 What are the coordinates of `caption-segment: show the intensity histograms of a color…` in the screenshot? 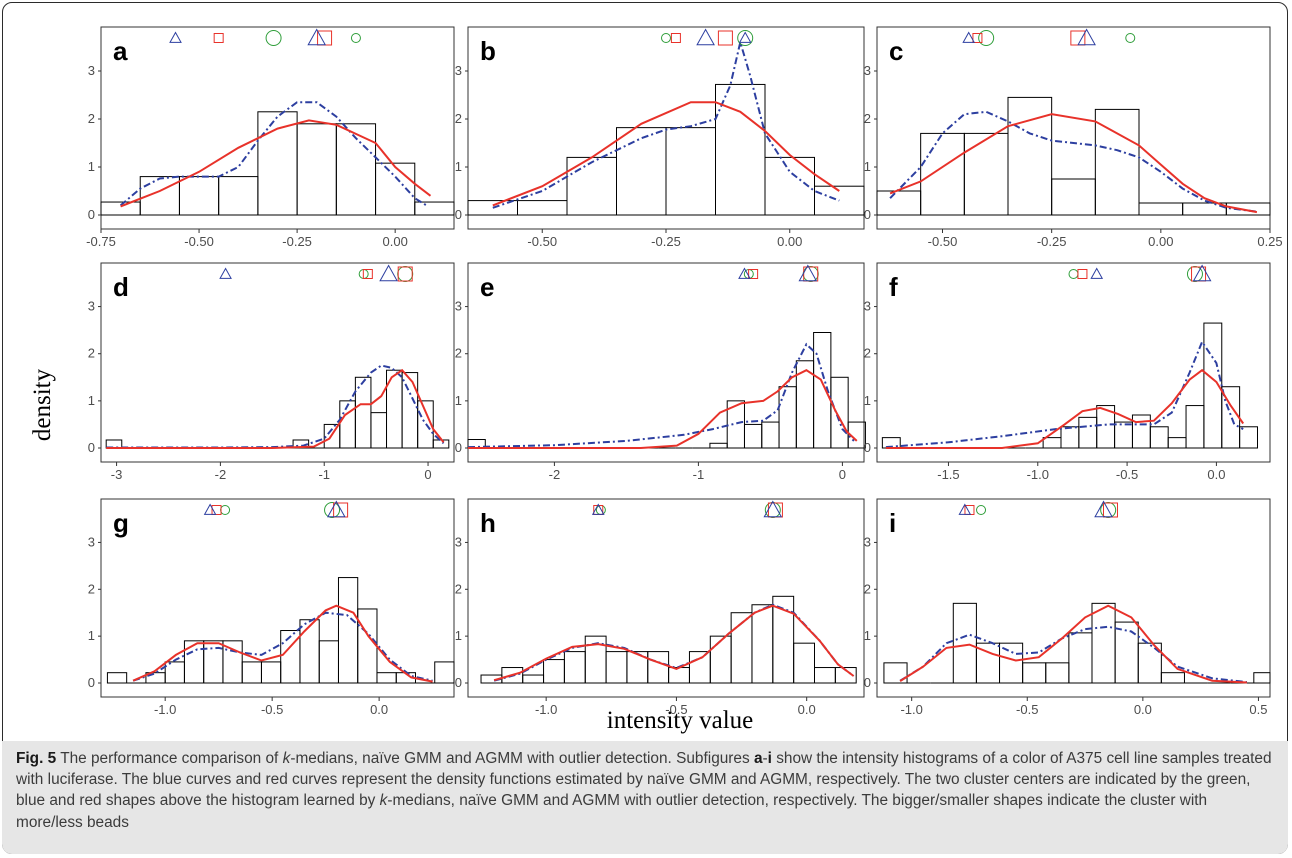 It's located at (644, 780).